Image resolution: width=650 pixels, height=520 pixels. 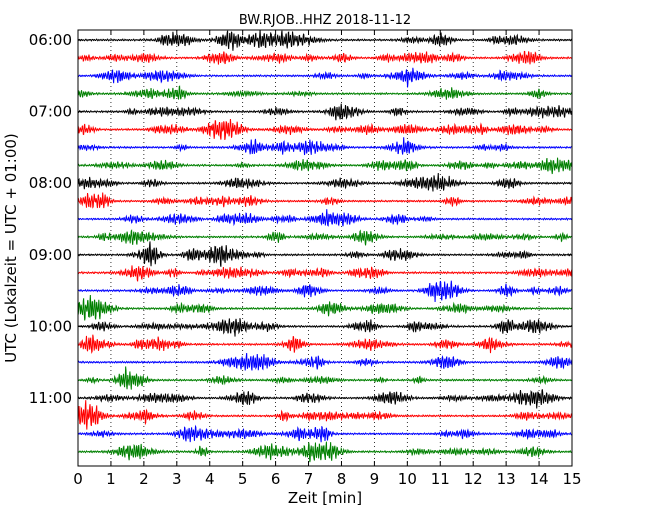 What do you see at coordinates (325, 20) in the screenshot?
I see `chart-title: BW.RJOB..HHZ 2018-11-12` at bounding box center [325, 20].